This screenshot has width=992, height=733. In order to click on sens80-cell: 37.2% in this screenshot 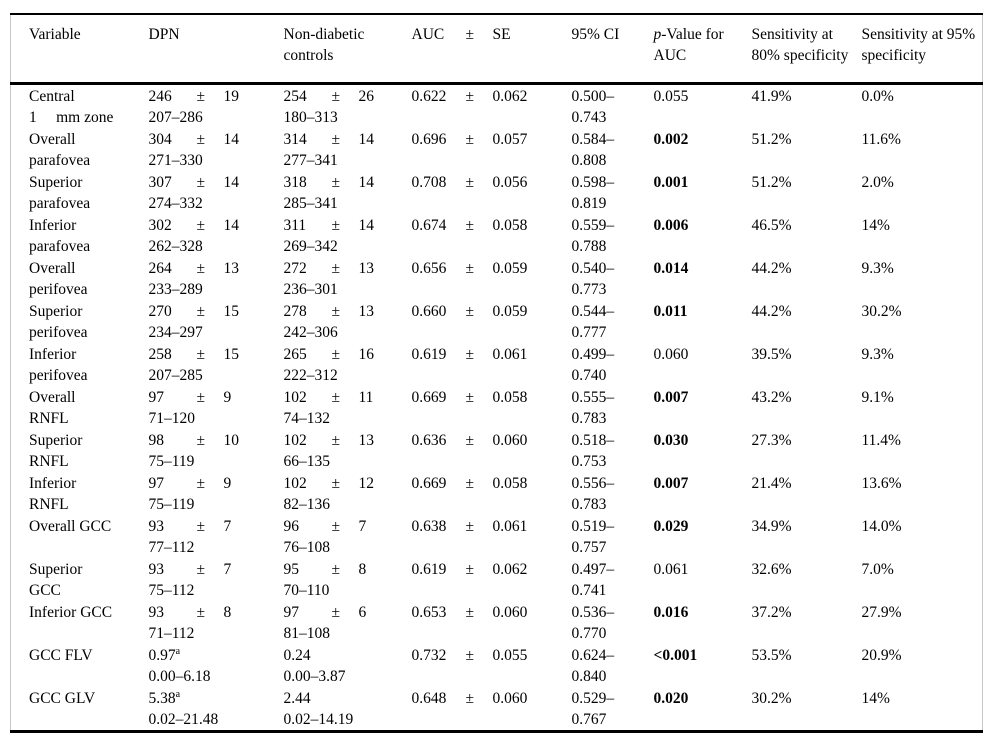, I will do `click(771, 612)`.